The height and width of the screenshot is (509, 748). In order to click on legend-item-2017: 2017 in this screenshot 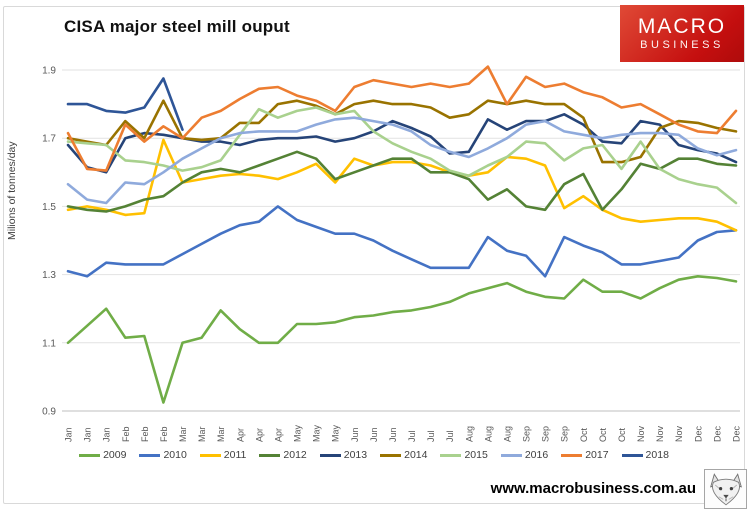, I will do `click(585, 455)`.